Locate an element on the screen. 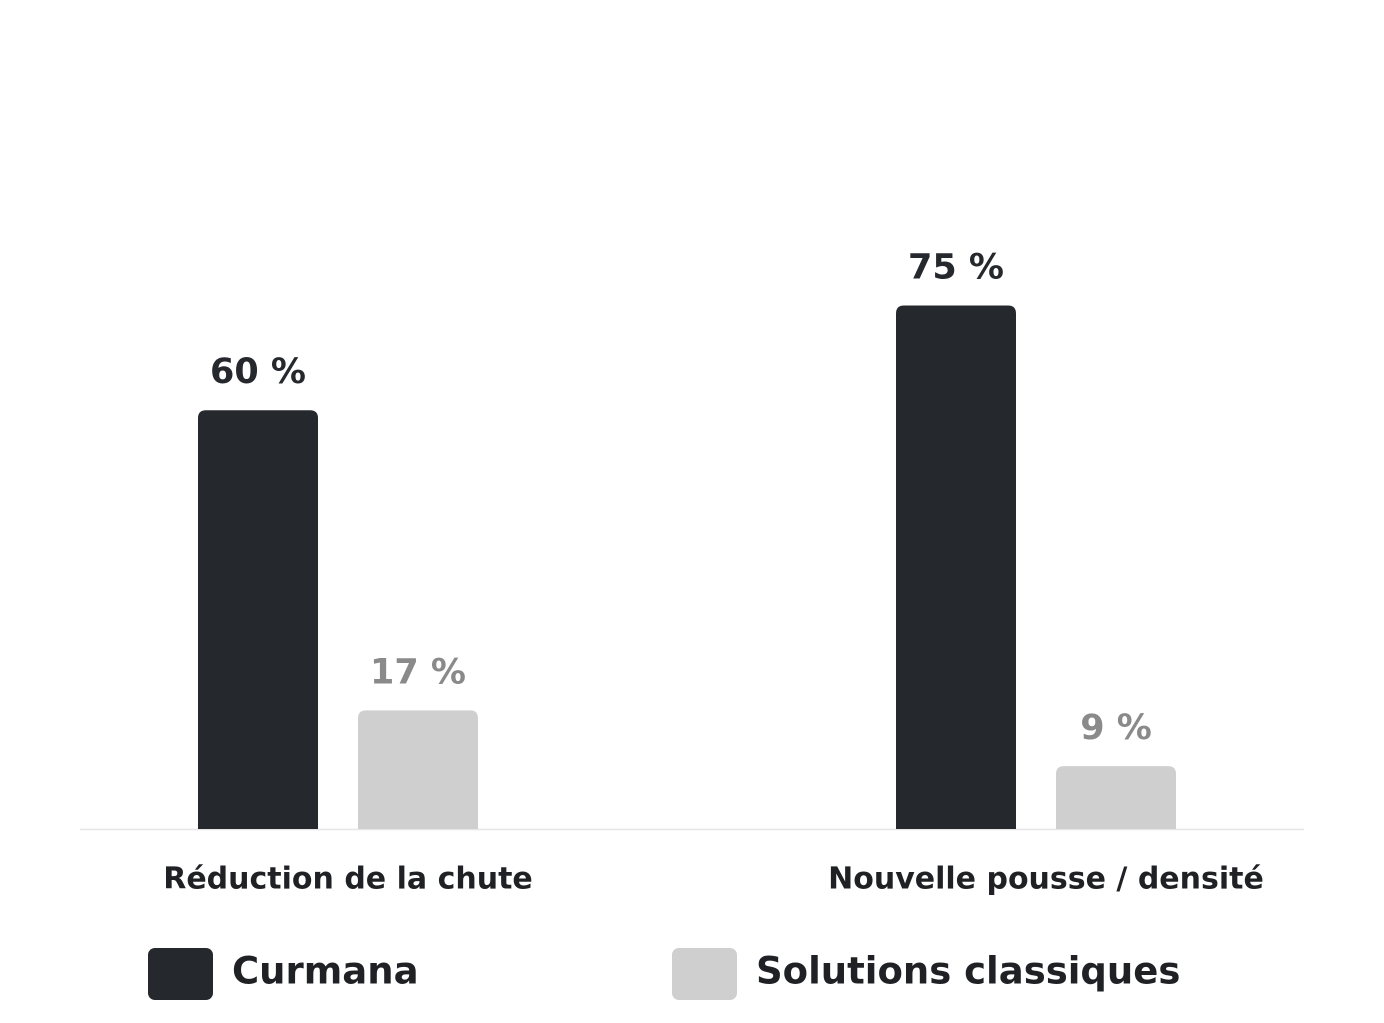 The image size is (1384, 1023). category-label: Réduction de la chute is located at coordinates (348, 879).